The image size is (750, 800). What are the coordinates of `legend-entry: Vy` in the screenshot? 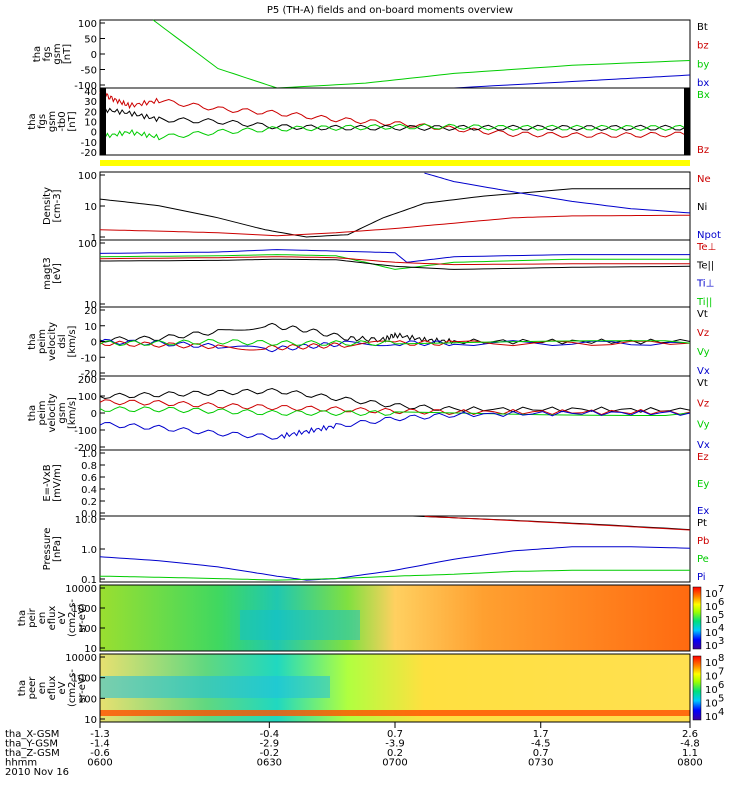 It's located at (703, 424).